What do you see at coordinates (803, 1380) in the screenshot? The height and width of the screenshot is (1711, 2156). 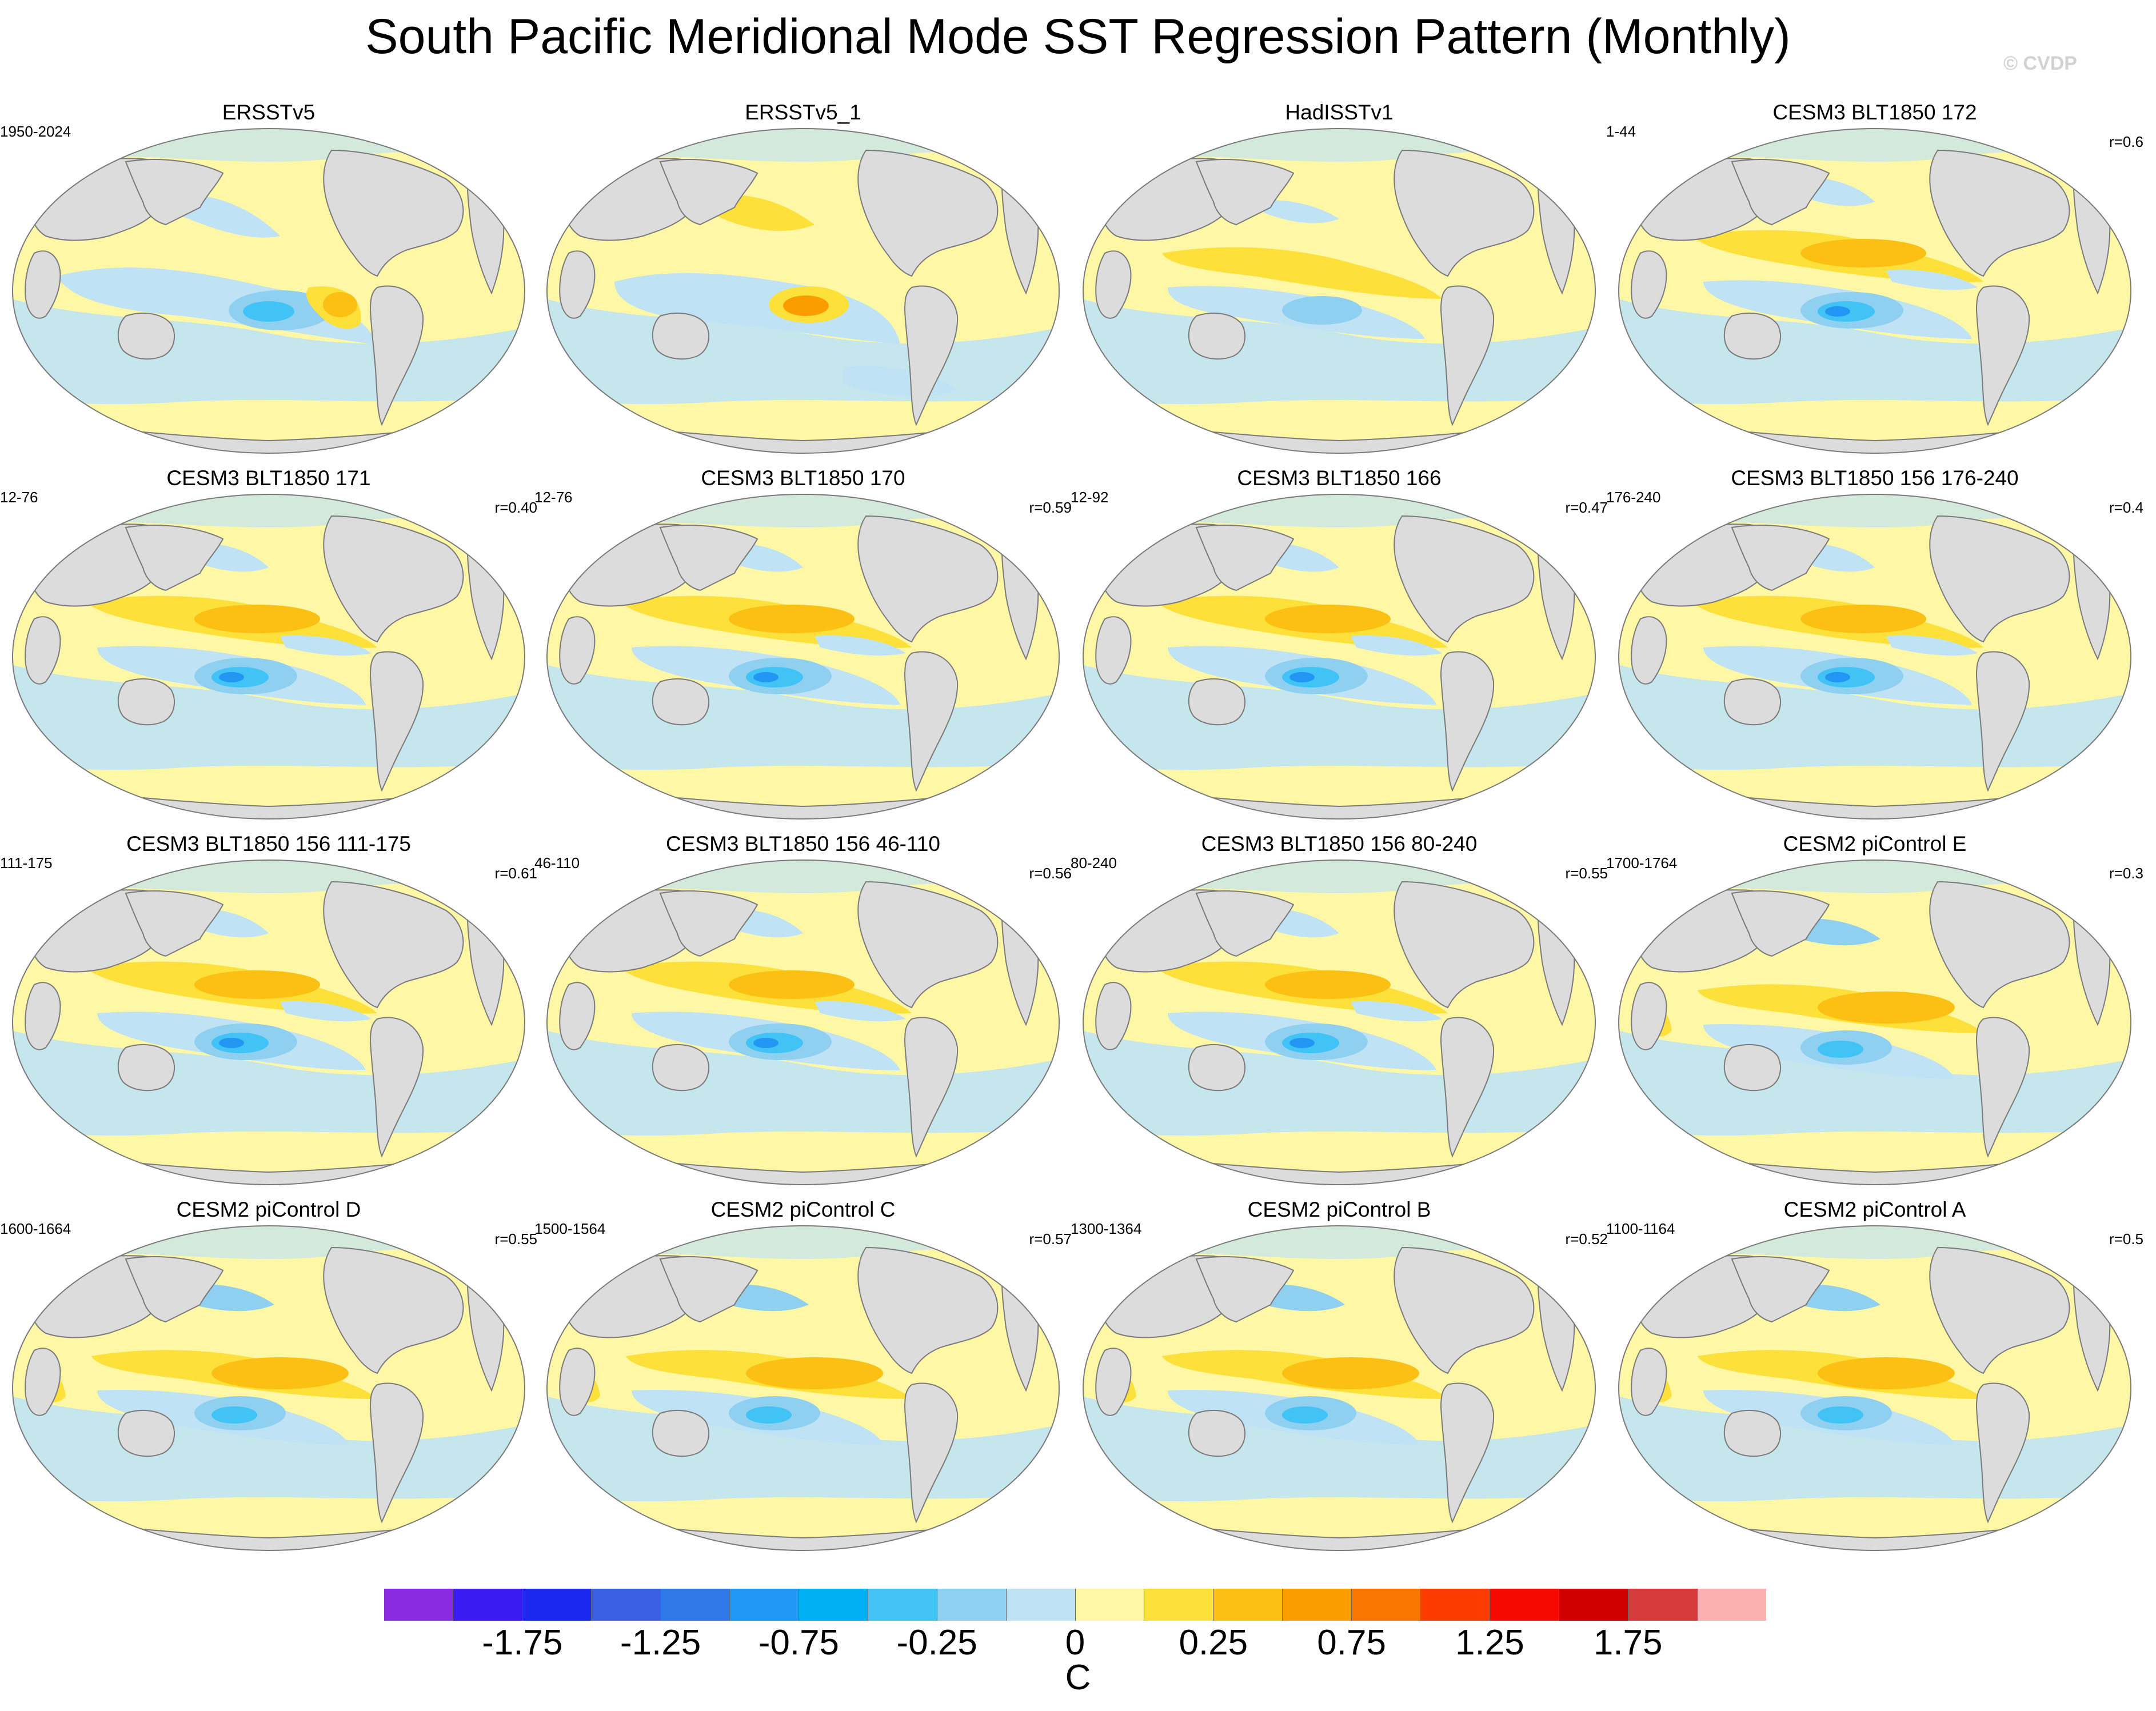 I see `map-panel: CESM2 piControl C 1500-1564 r=0.57` at bounding box center [803, 1380].